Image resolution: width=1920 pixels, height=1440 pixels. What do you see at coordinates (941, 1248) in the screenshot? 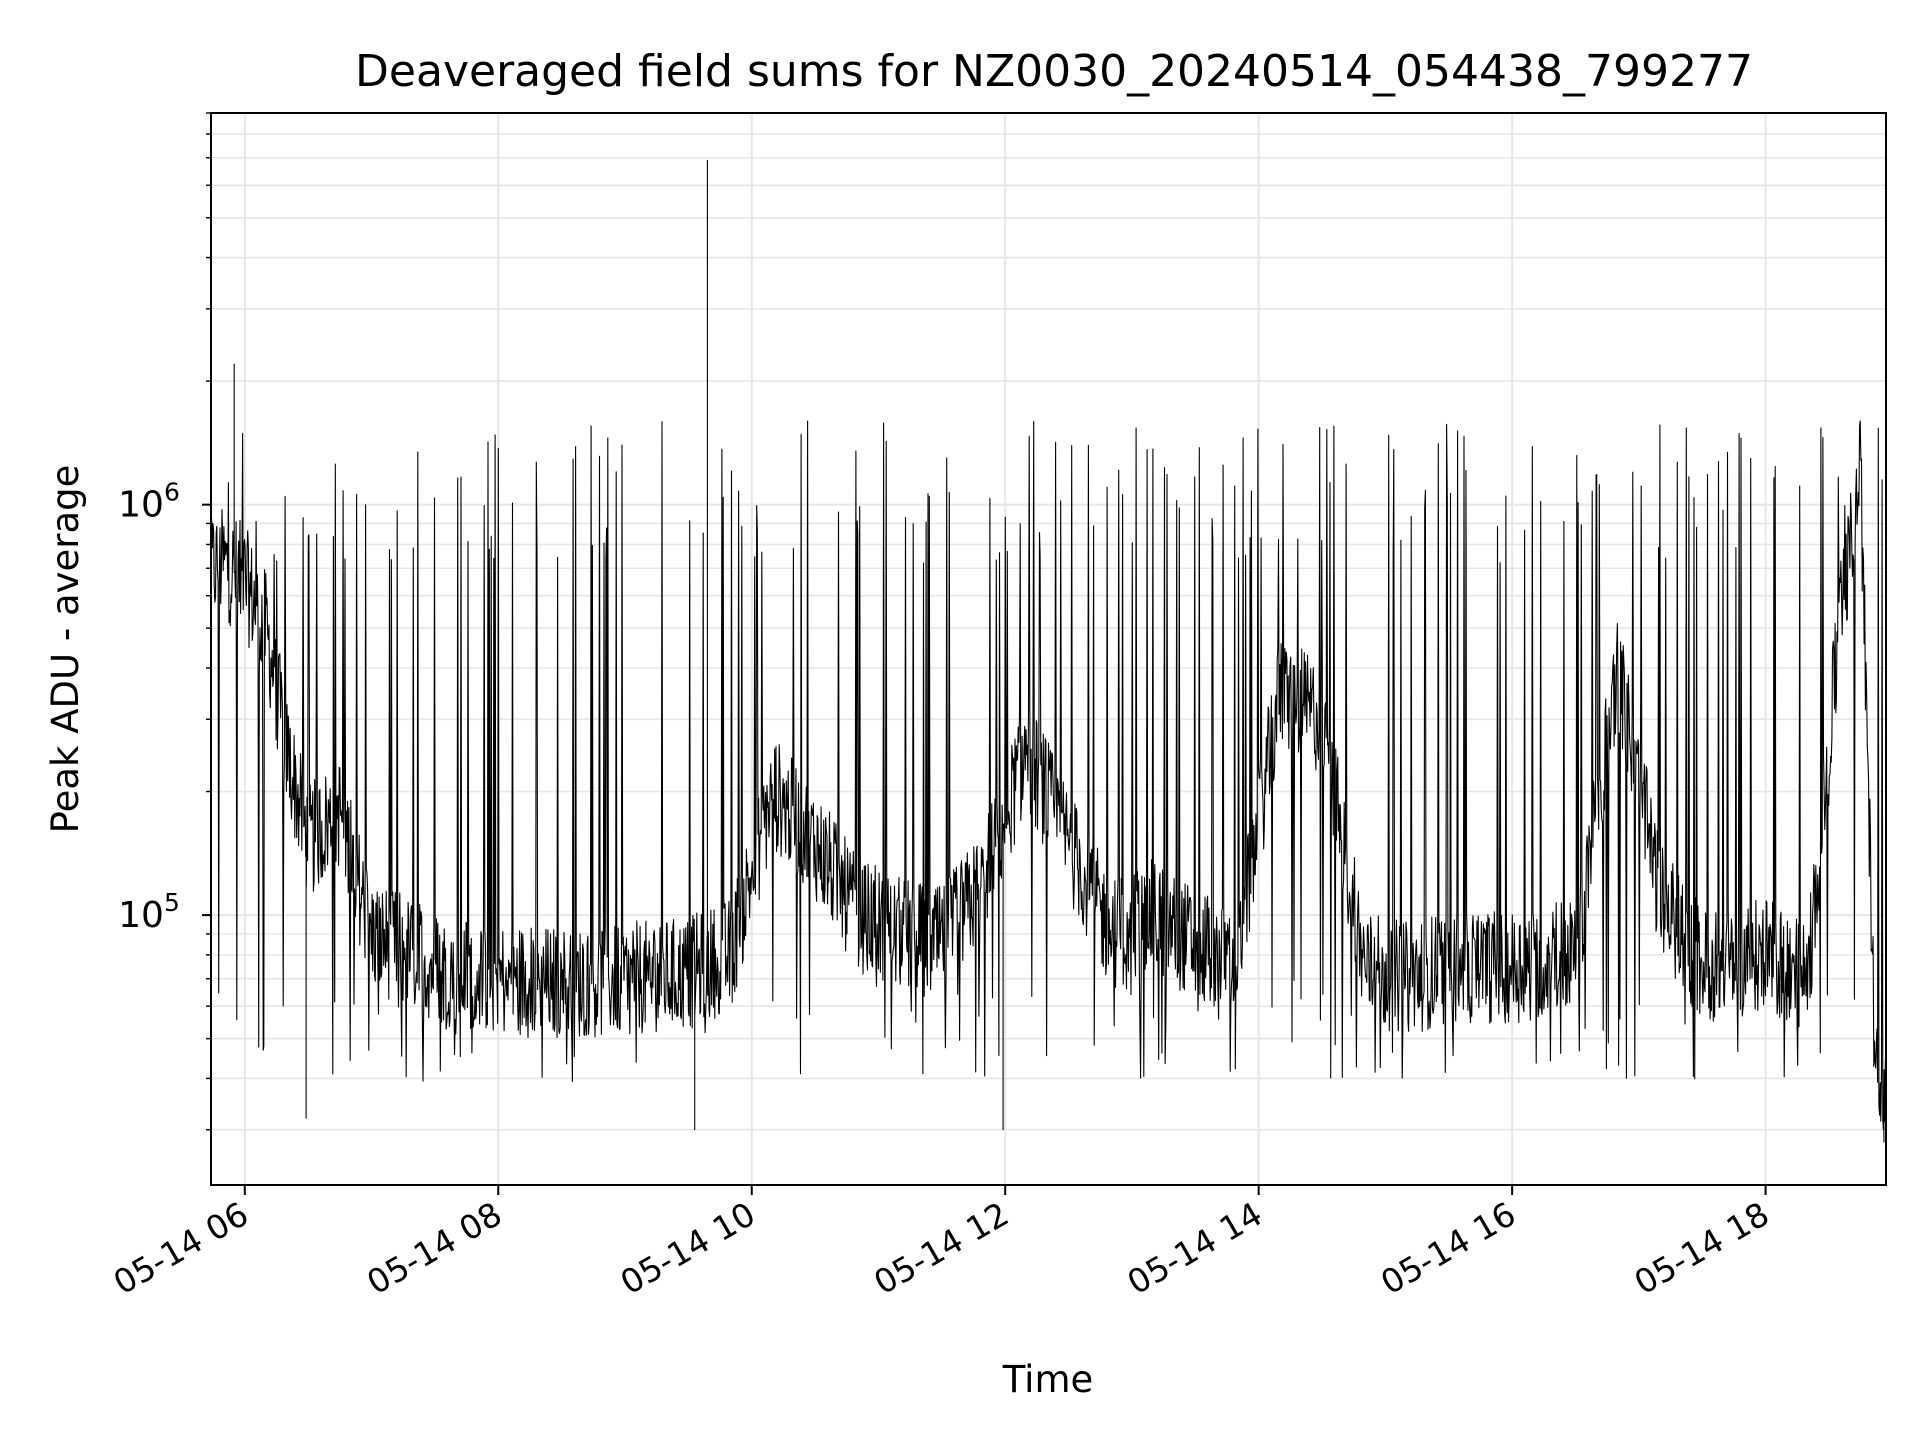
I see `x-tick-label: 05-14 12` at bounding box center [941, 1248].